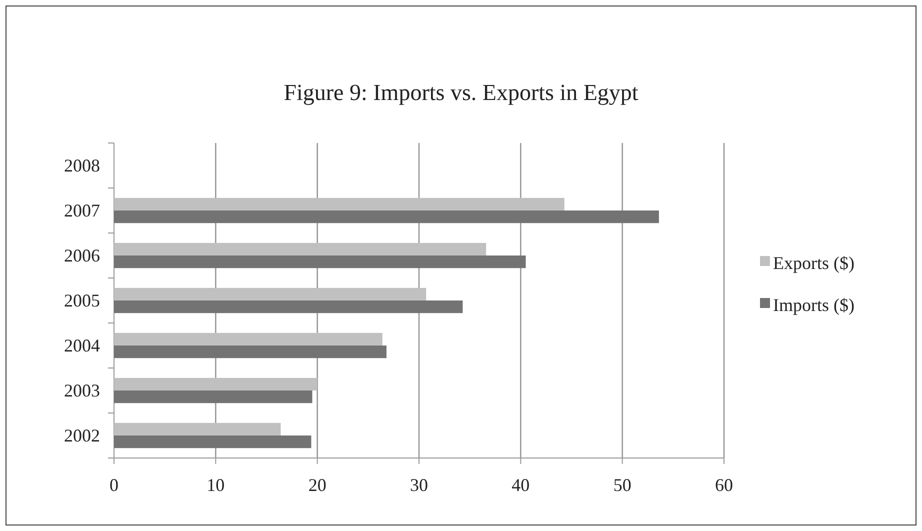 This screenshot has height=531, width=922. I want to click on x-tick-label: 0, so click(114, 484).